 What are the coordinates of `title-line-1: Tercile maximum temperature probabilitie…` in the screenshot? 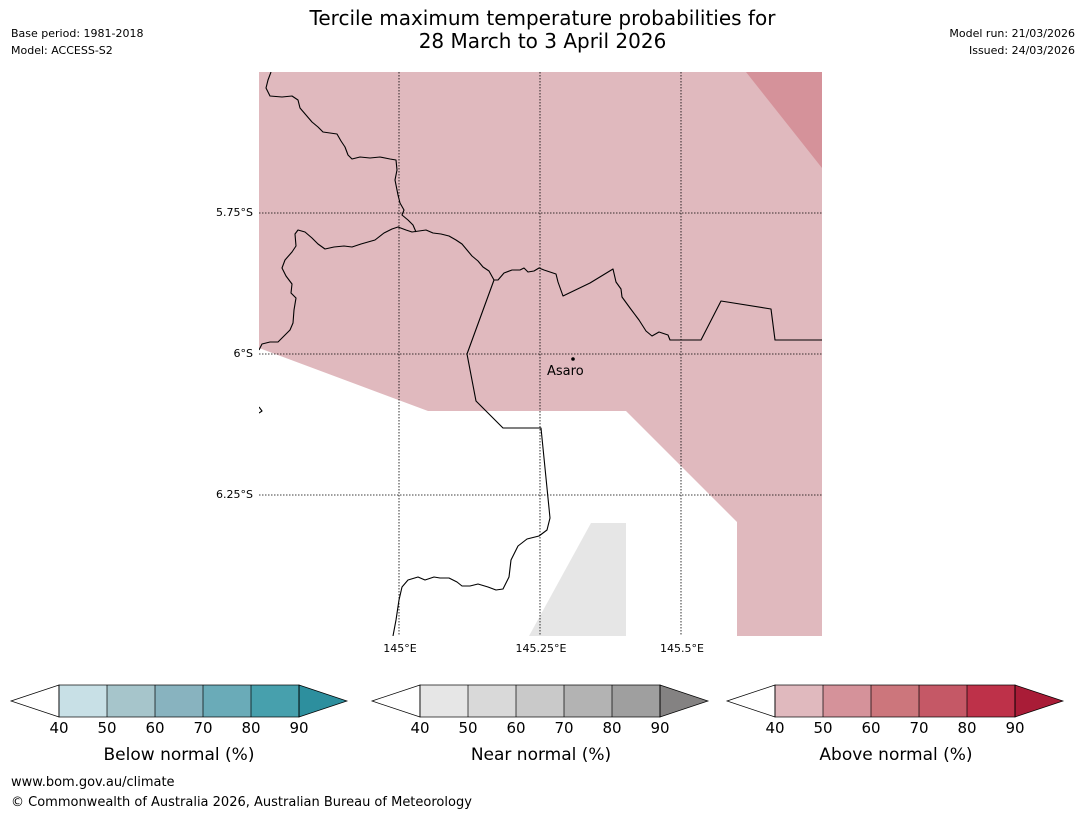 It's located at (542, 18).